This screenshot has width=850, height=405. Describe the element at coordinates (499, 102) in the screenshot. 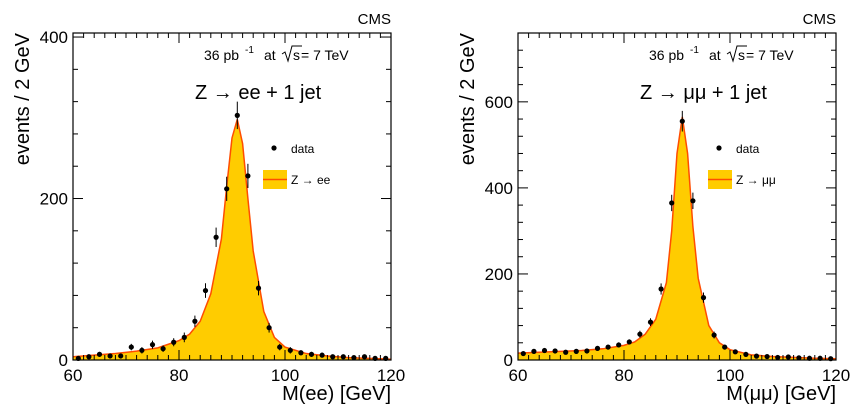

I see `y-tick-label: 600` at that location.